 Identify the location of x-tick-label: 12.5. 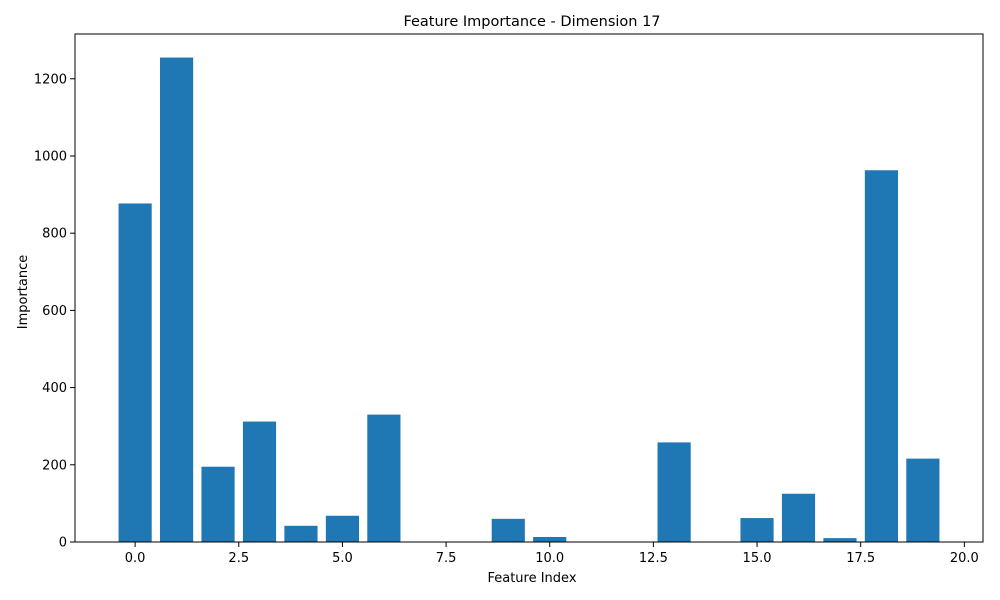
(653, 558).